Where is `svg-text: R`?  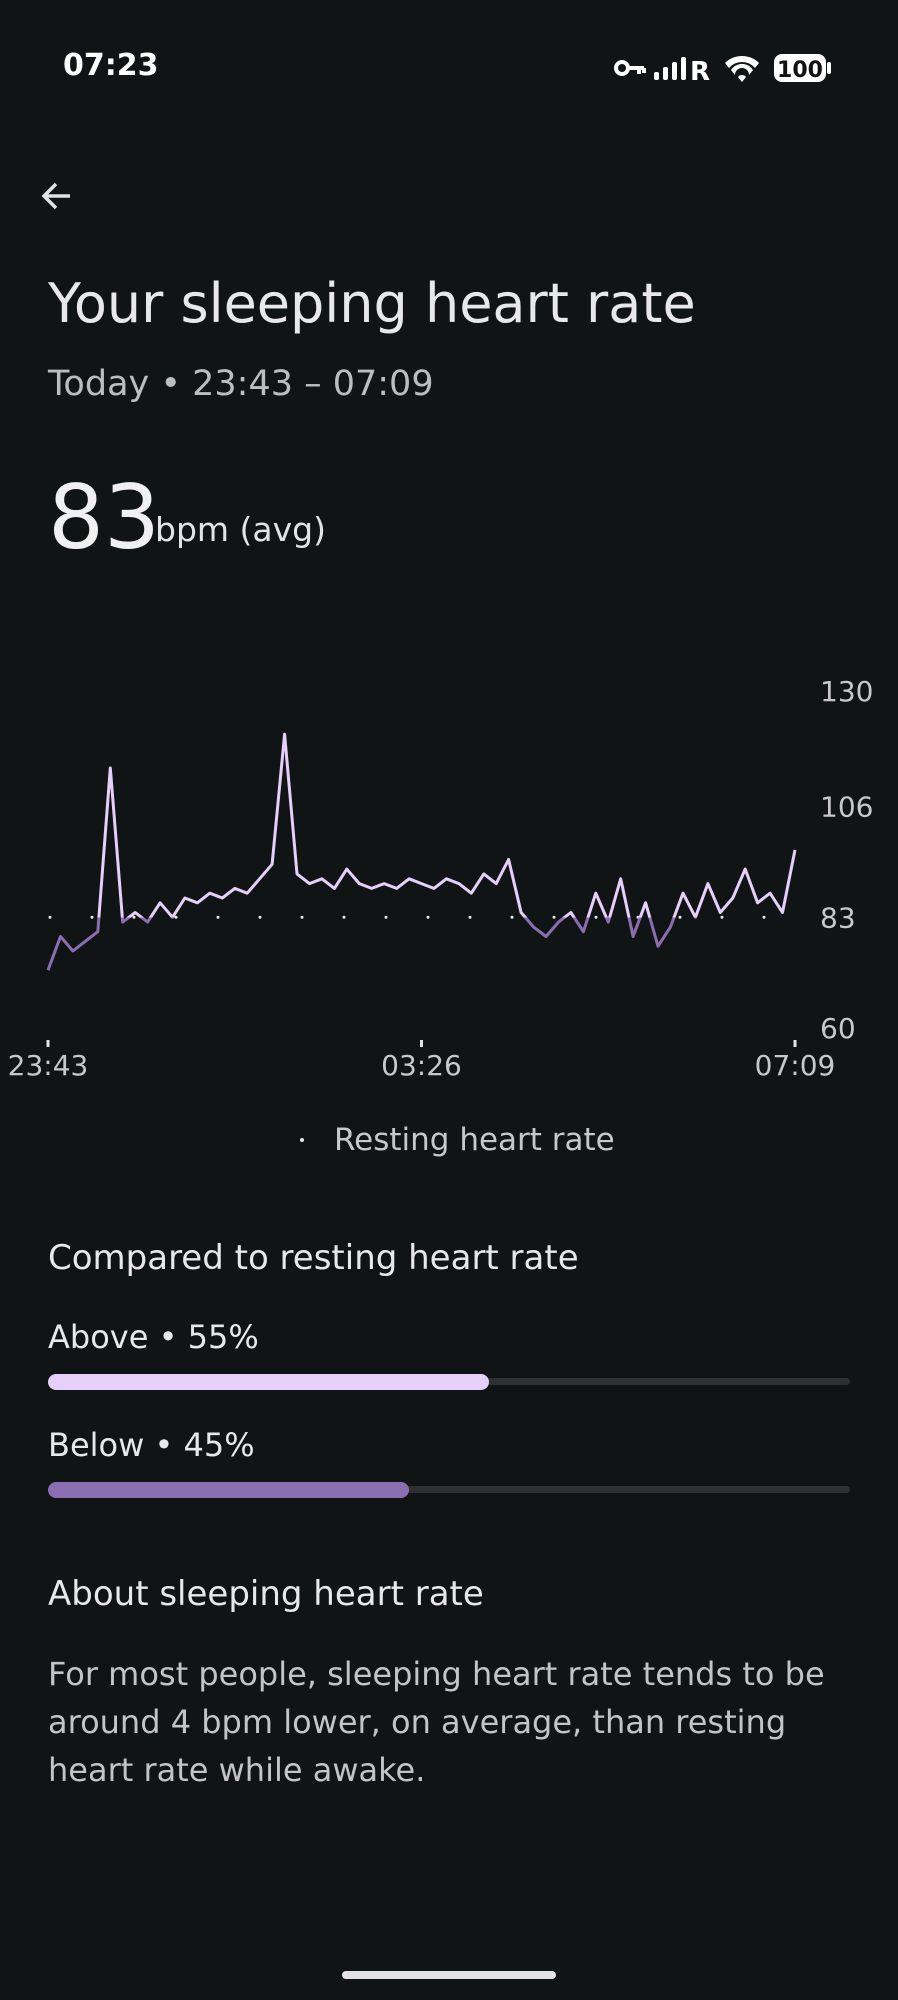 svg-text: R is located at coordinates (700, 72).